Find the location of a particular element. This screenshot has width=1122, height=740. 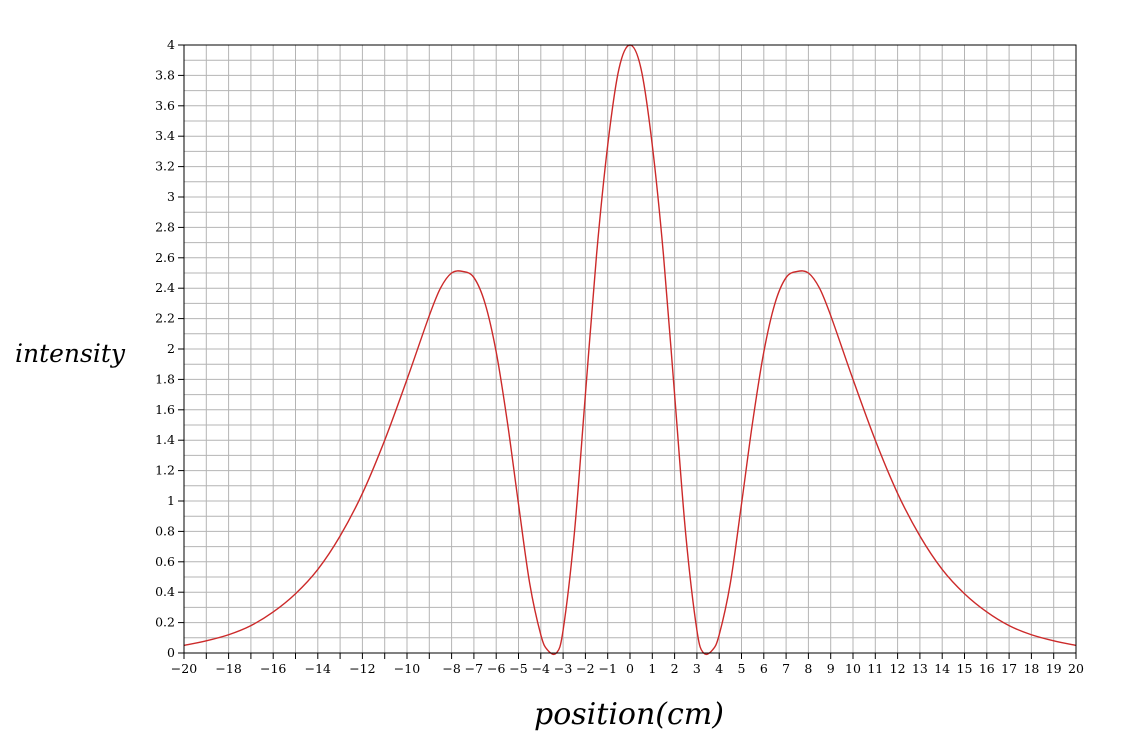

y-tick-label: 2.6 is located at coordinates (165, 257).